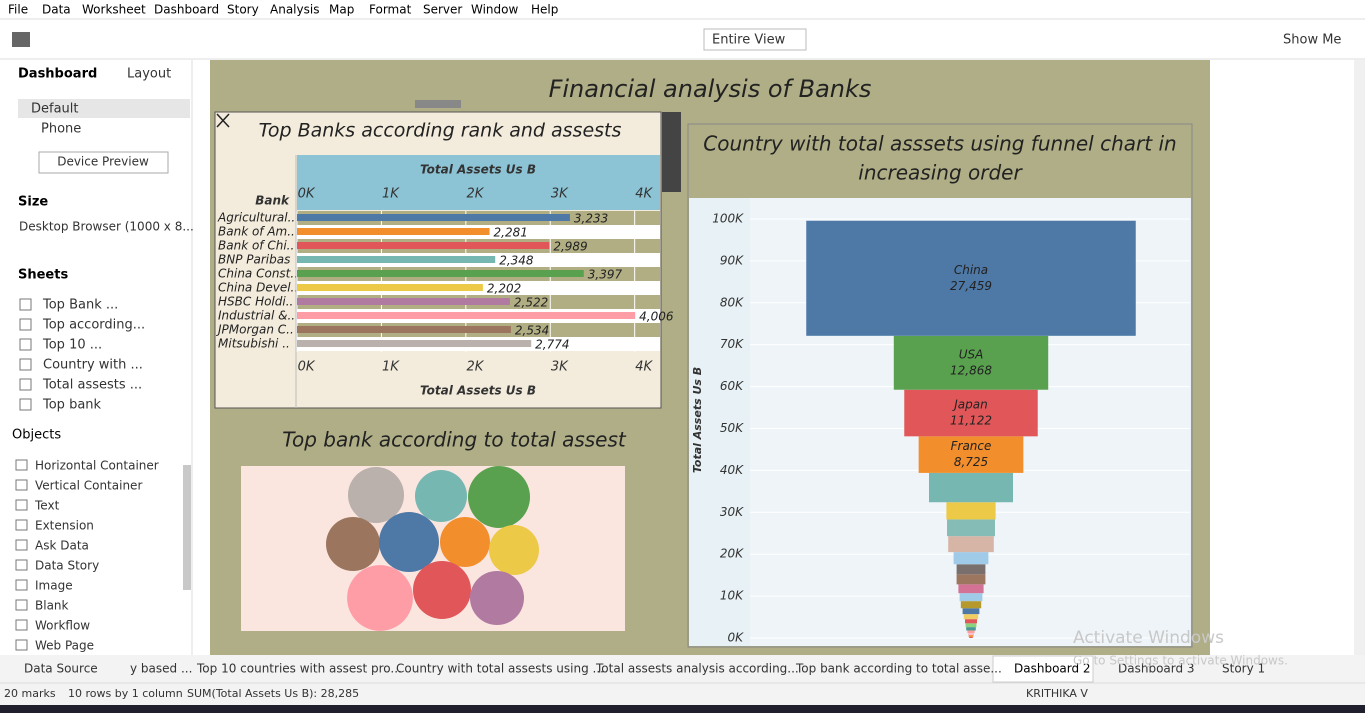  I want to click on menu-item: Worksheet, so click(114, 10).